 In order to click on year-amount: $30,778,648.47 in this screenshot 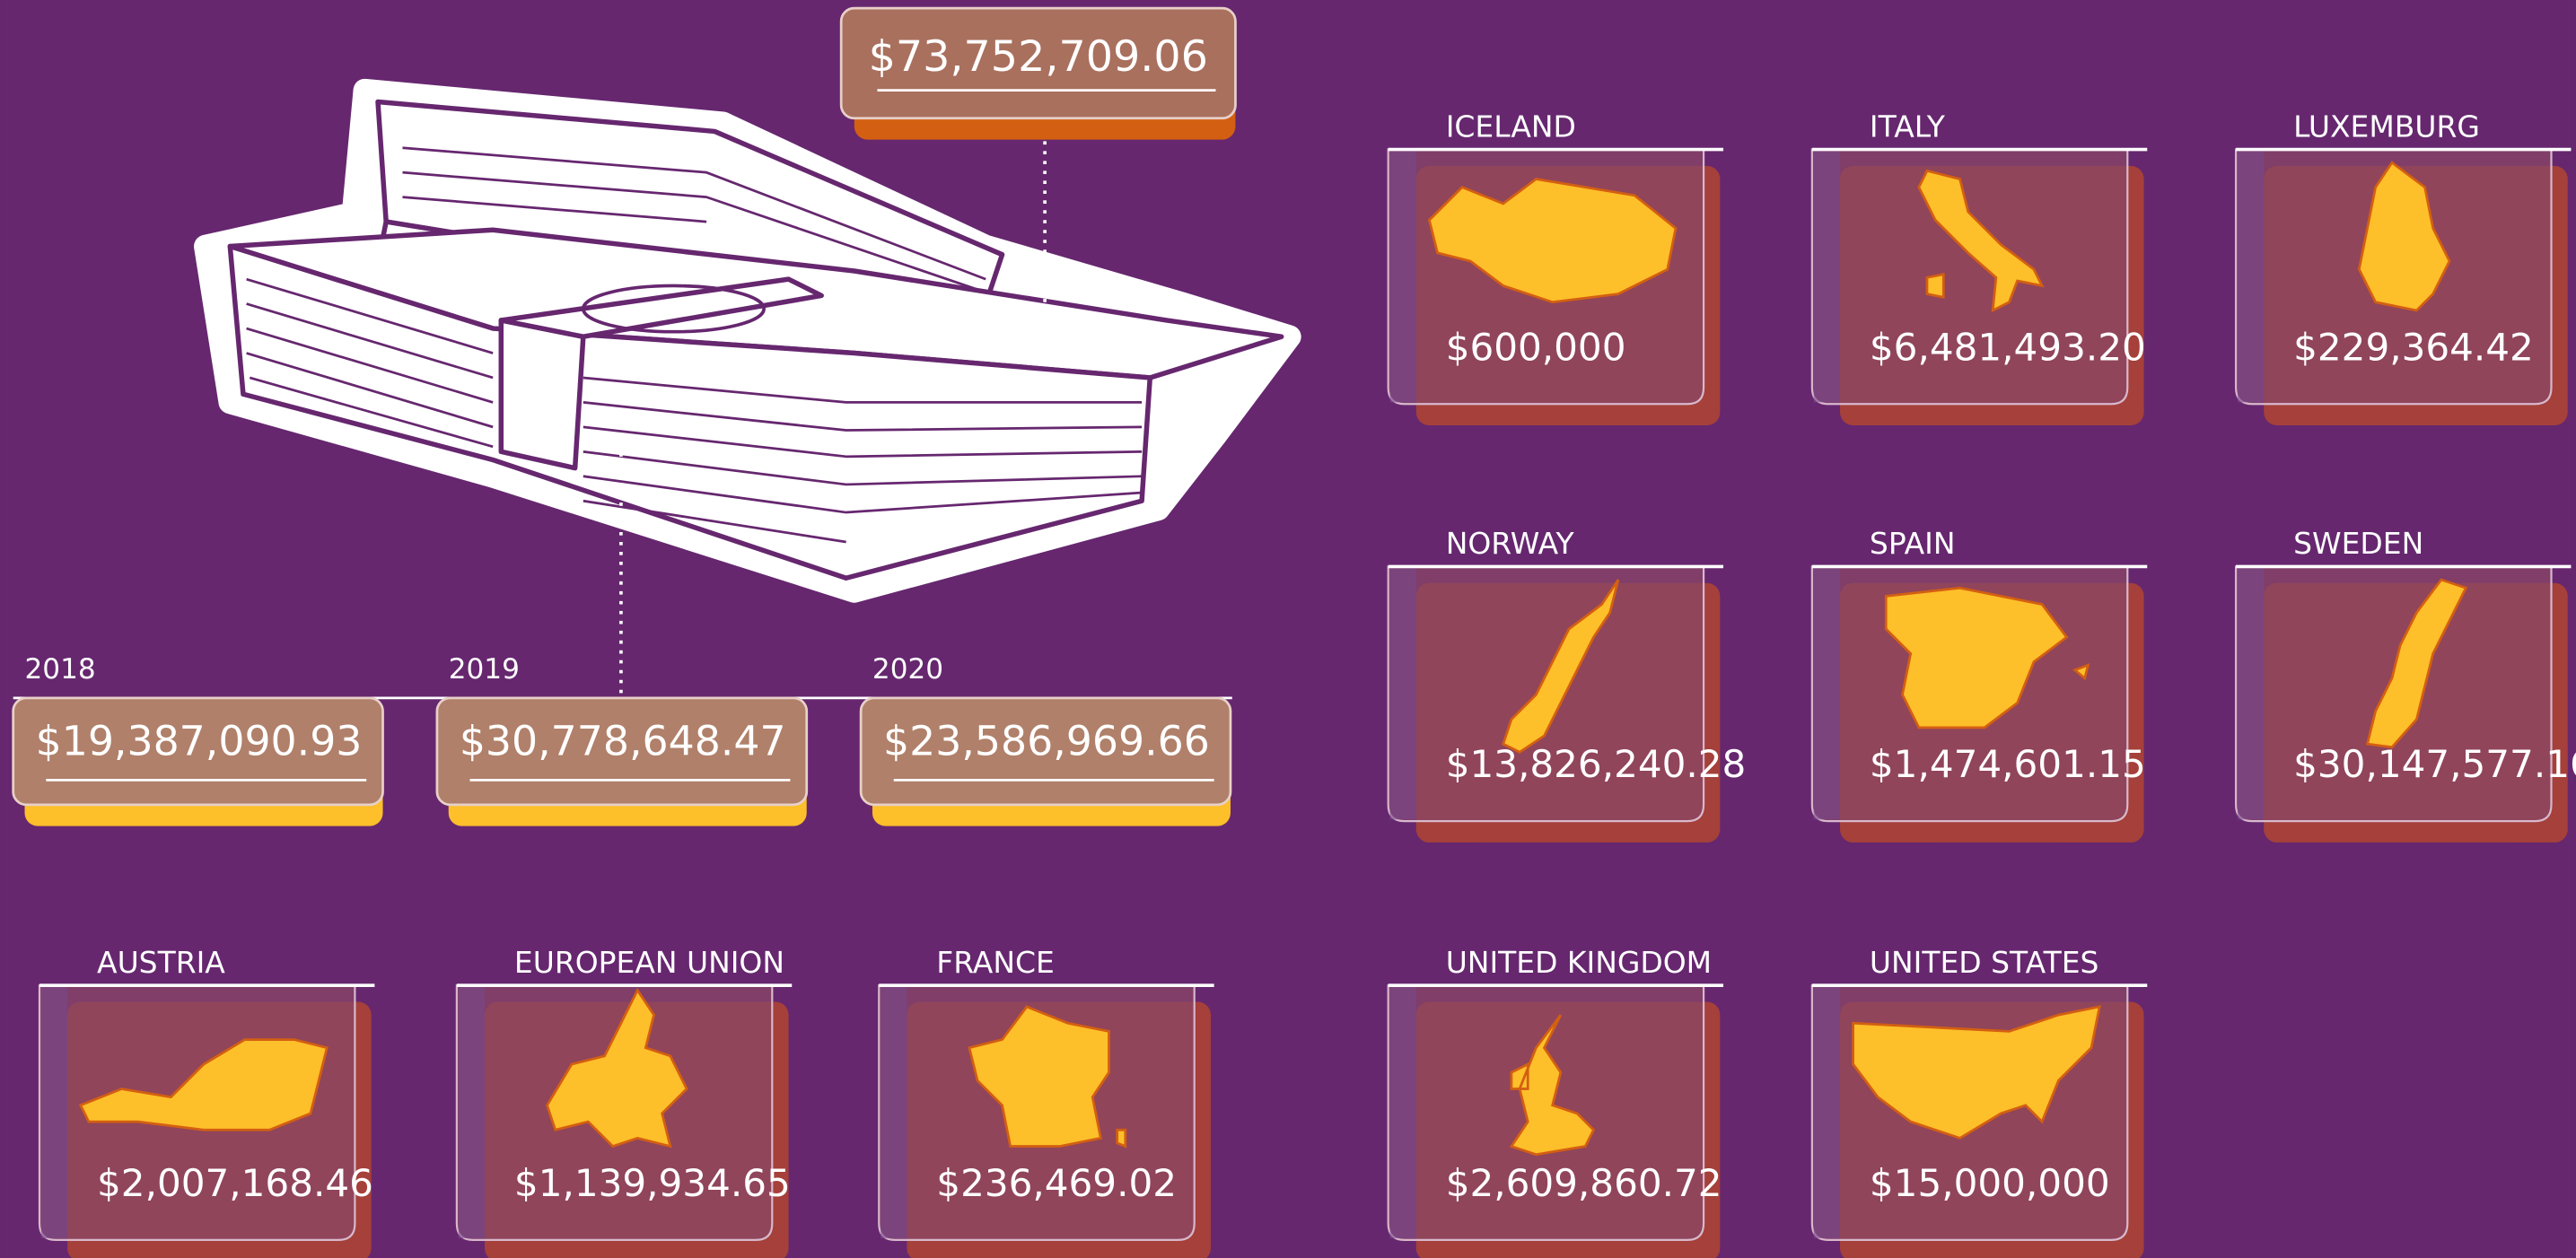, I will do `click(623, 742)`.